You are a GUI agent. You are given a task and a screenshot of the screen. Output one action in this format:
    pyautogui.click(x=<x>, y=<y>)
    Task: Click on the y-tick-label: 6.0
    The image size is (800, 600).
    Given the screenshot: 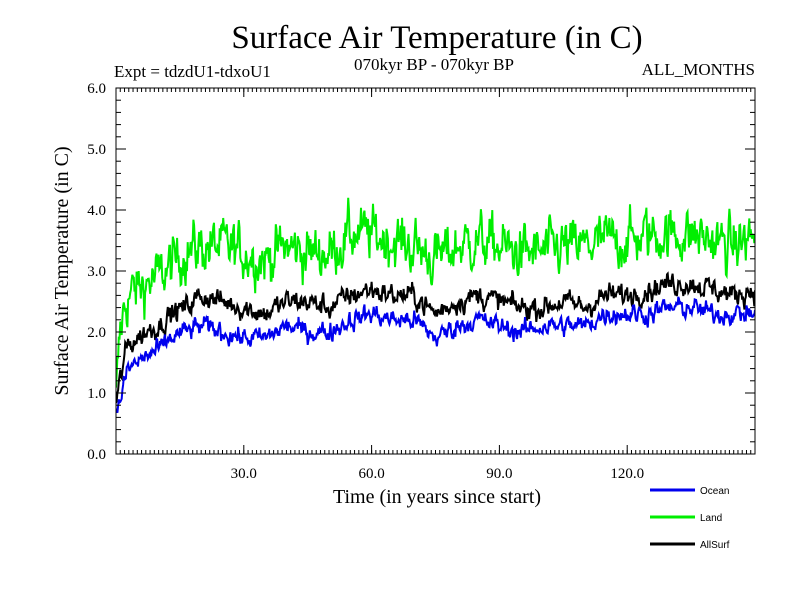 What is the action you would take?
    pyautogui.click(x=96, y=89)
    